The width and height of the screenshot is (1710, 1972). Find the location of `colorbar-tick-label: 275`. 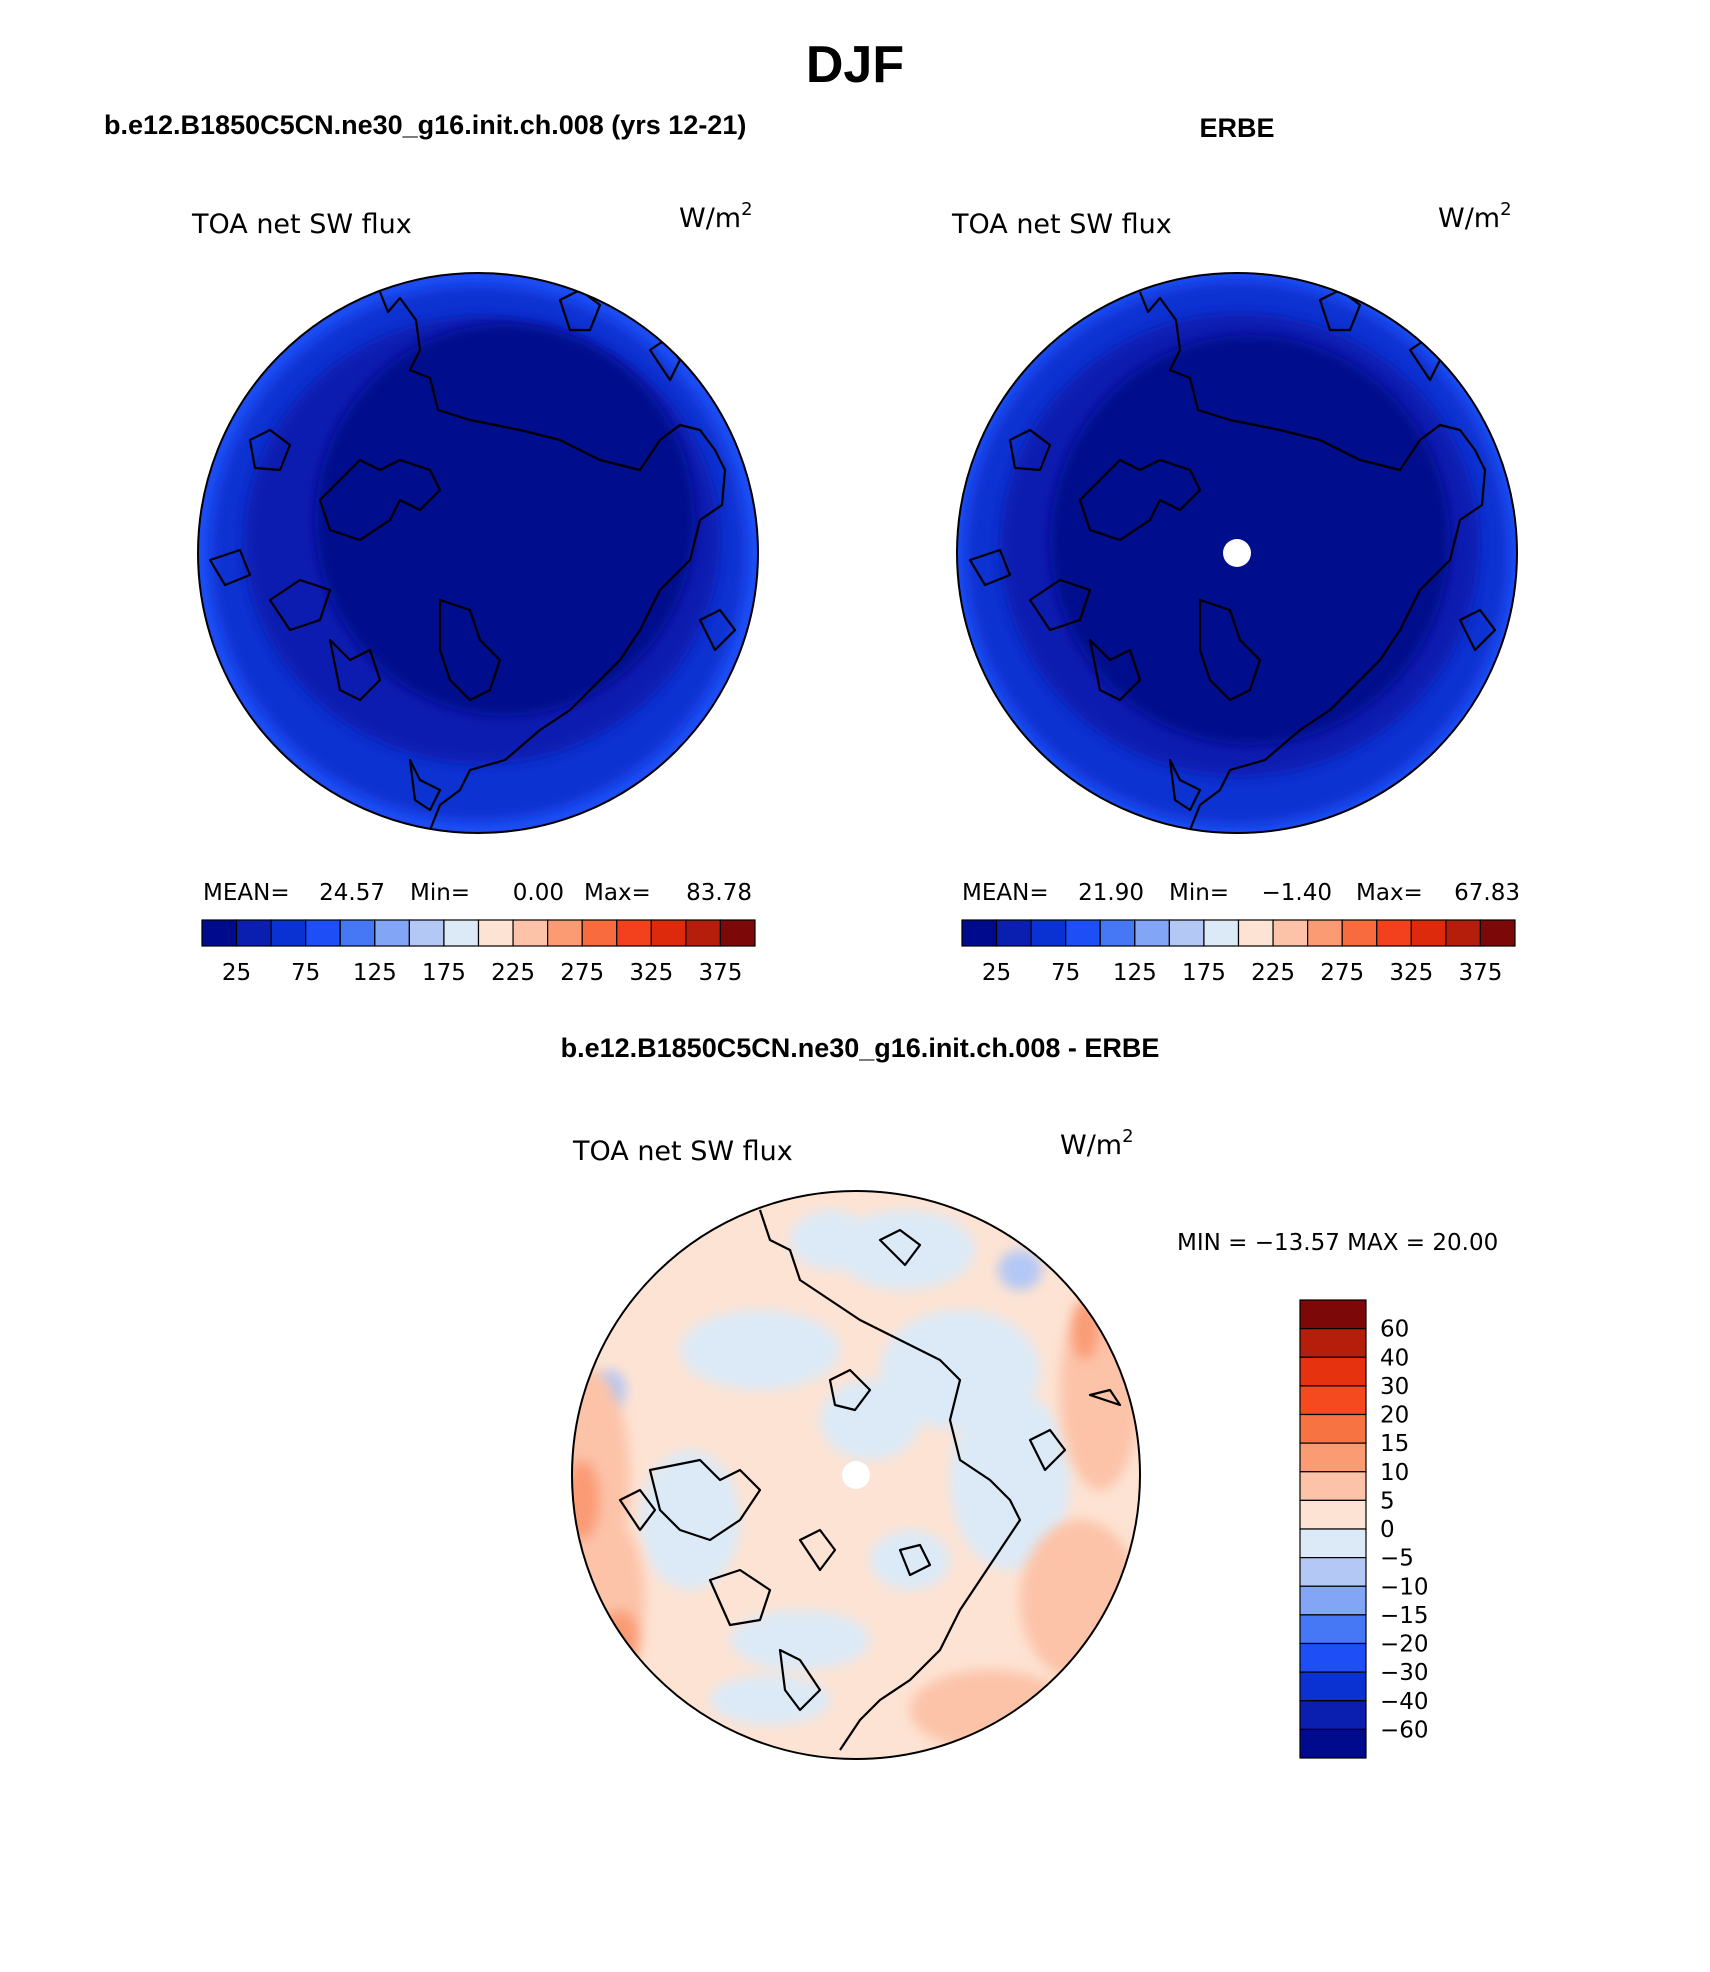

colorbar-tick-label: 275 is located at coordinates (582, 973).